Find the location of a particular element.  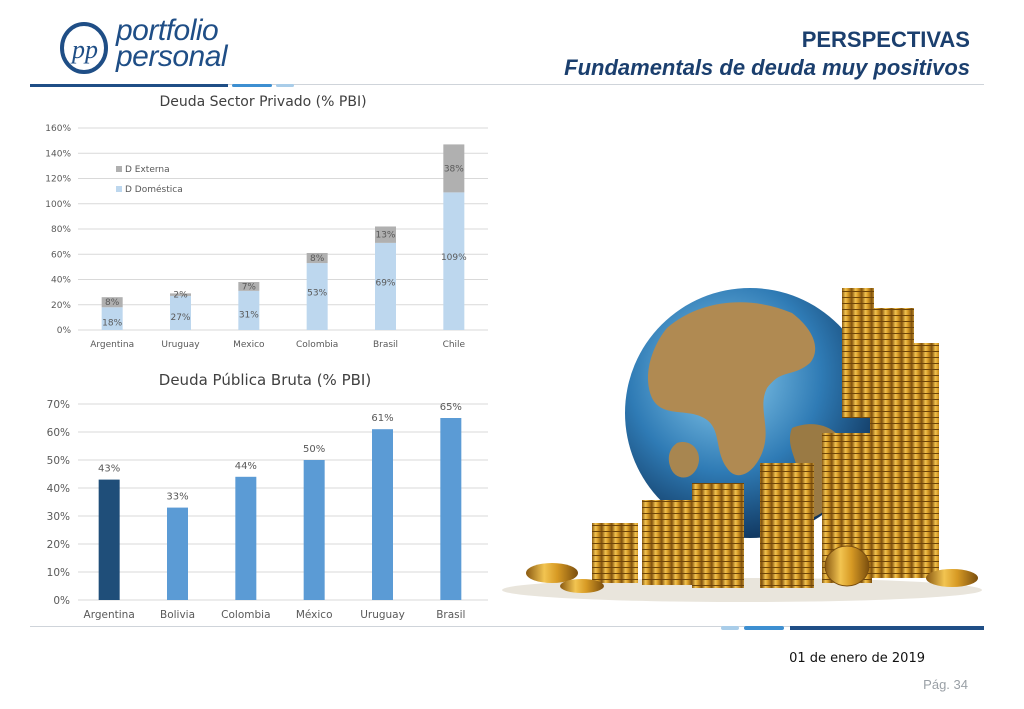

data-label: 69% is located at coordinates (385, 283).